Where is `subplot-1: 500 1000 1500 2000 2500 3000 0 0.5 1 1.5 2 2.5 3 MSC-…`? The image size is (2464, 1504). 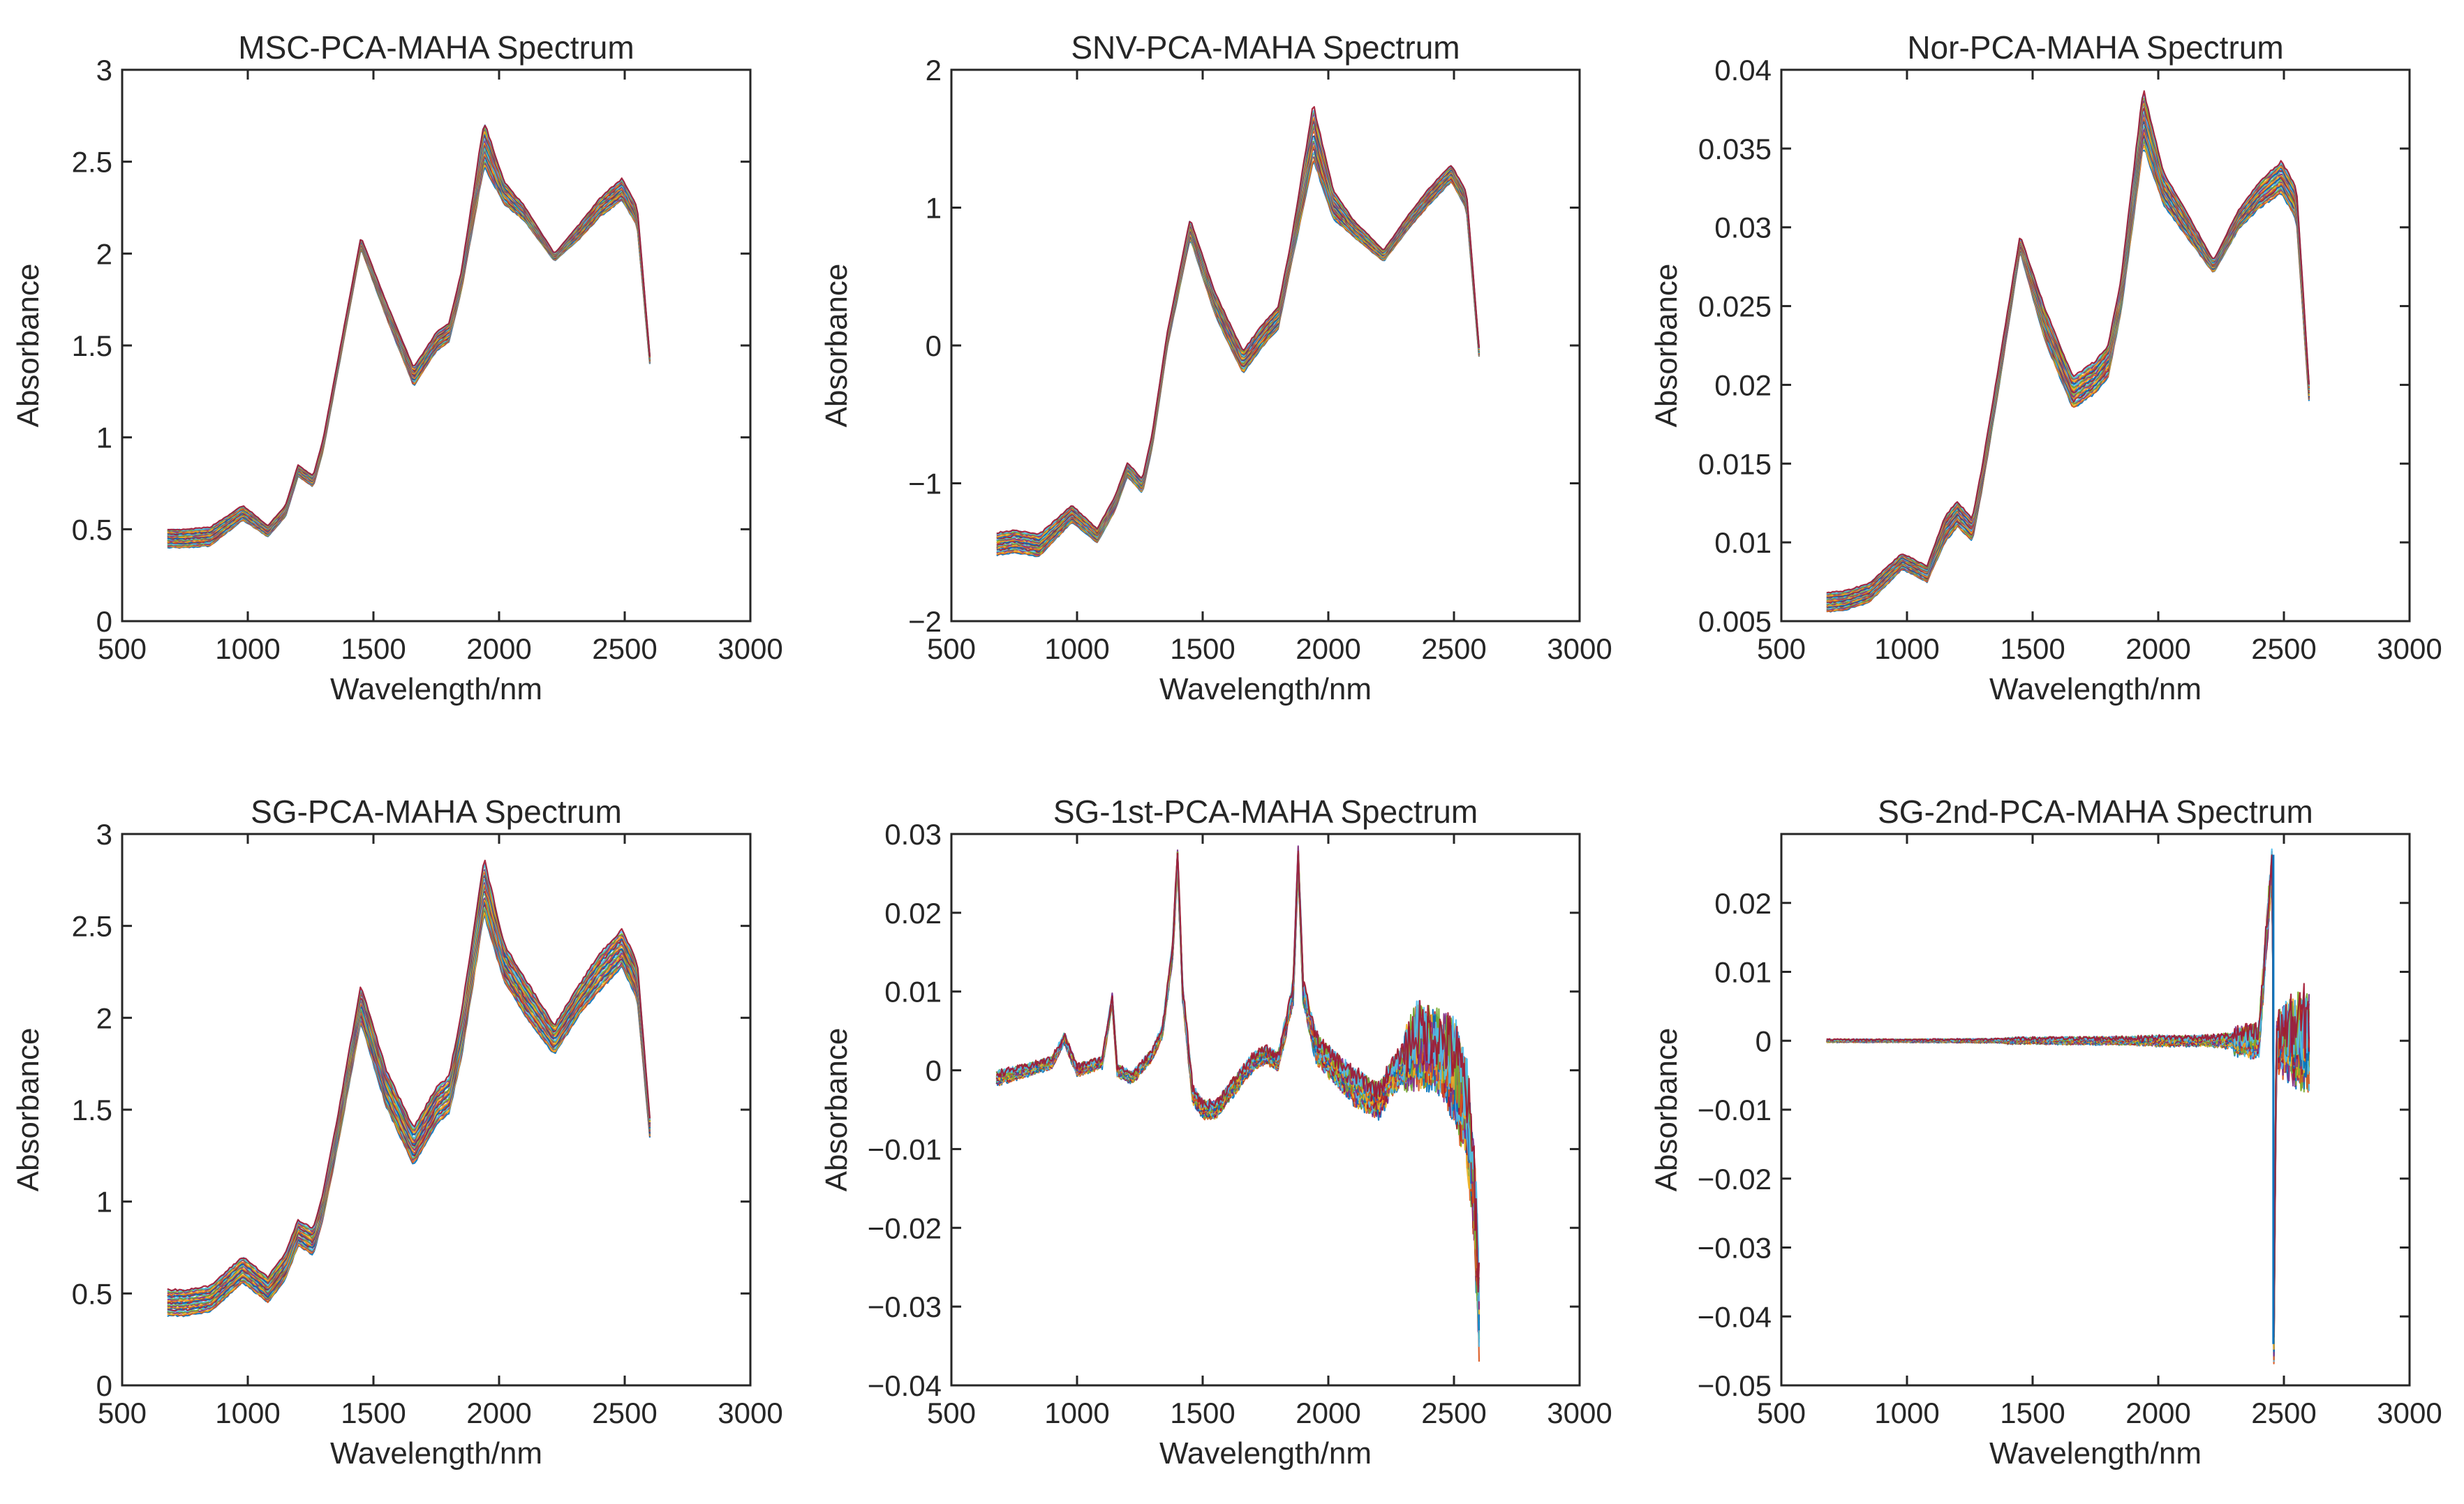
subplot-1: 500 1000 1500 2000 2500 3000 0 0.5 1 1.5 2 2.5 3 MSC-… is located at coordinates (397, 367).